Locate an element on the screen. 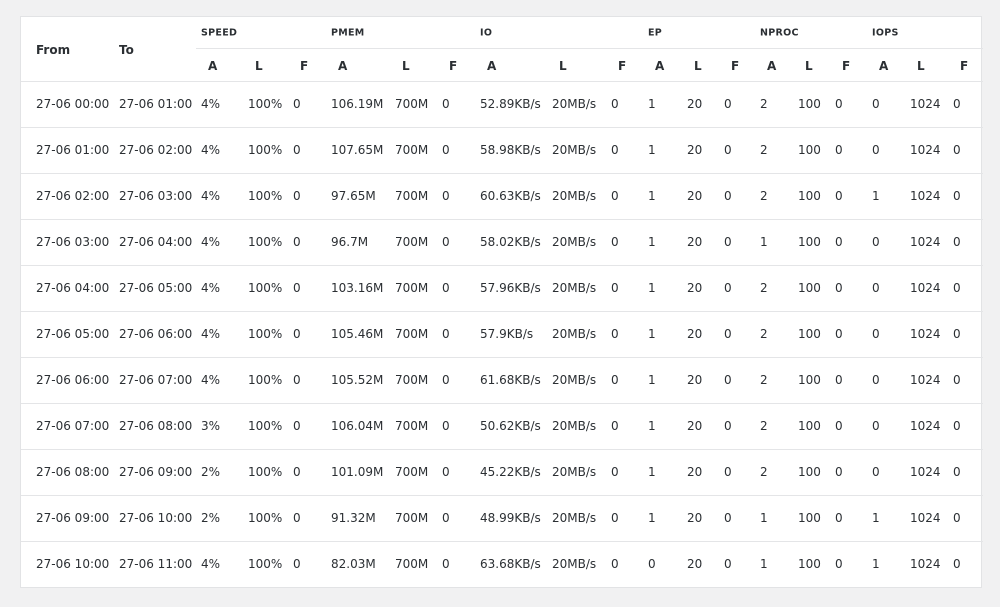  cell: 27-06 06:00 is located at coordinates (156, 334).